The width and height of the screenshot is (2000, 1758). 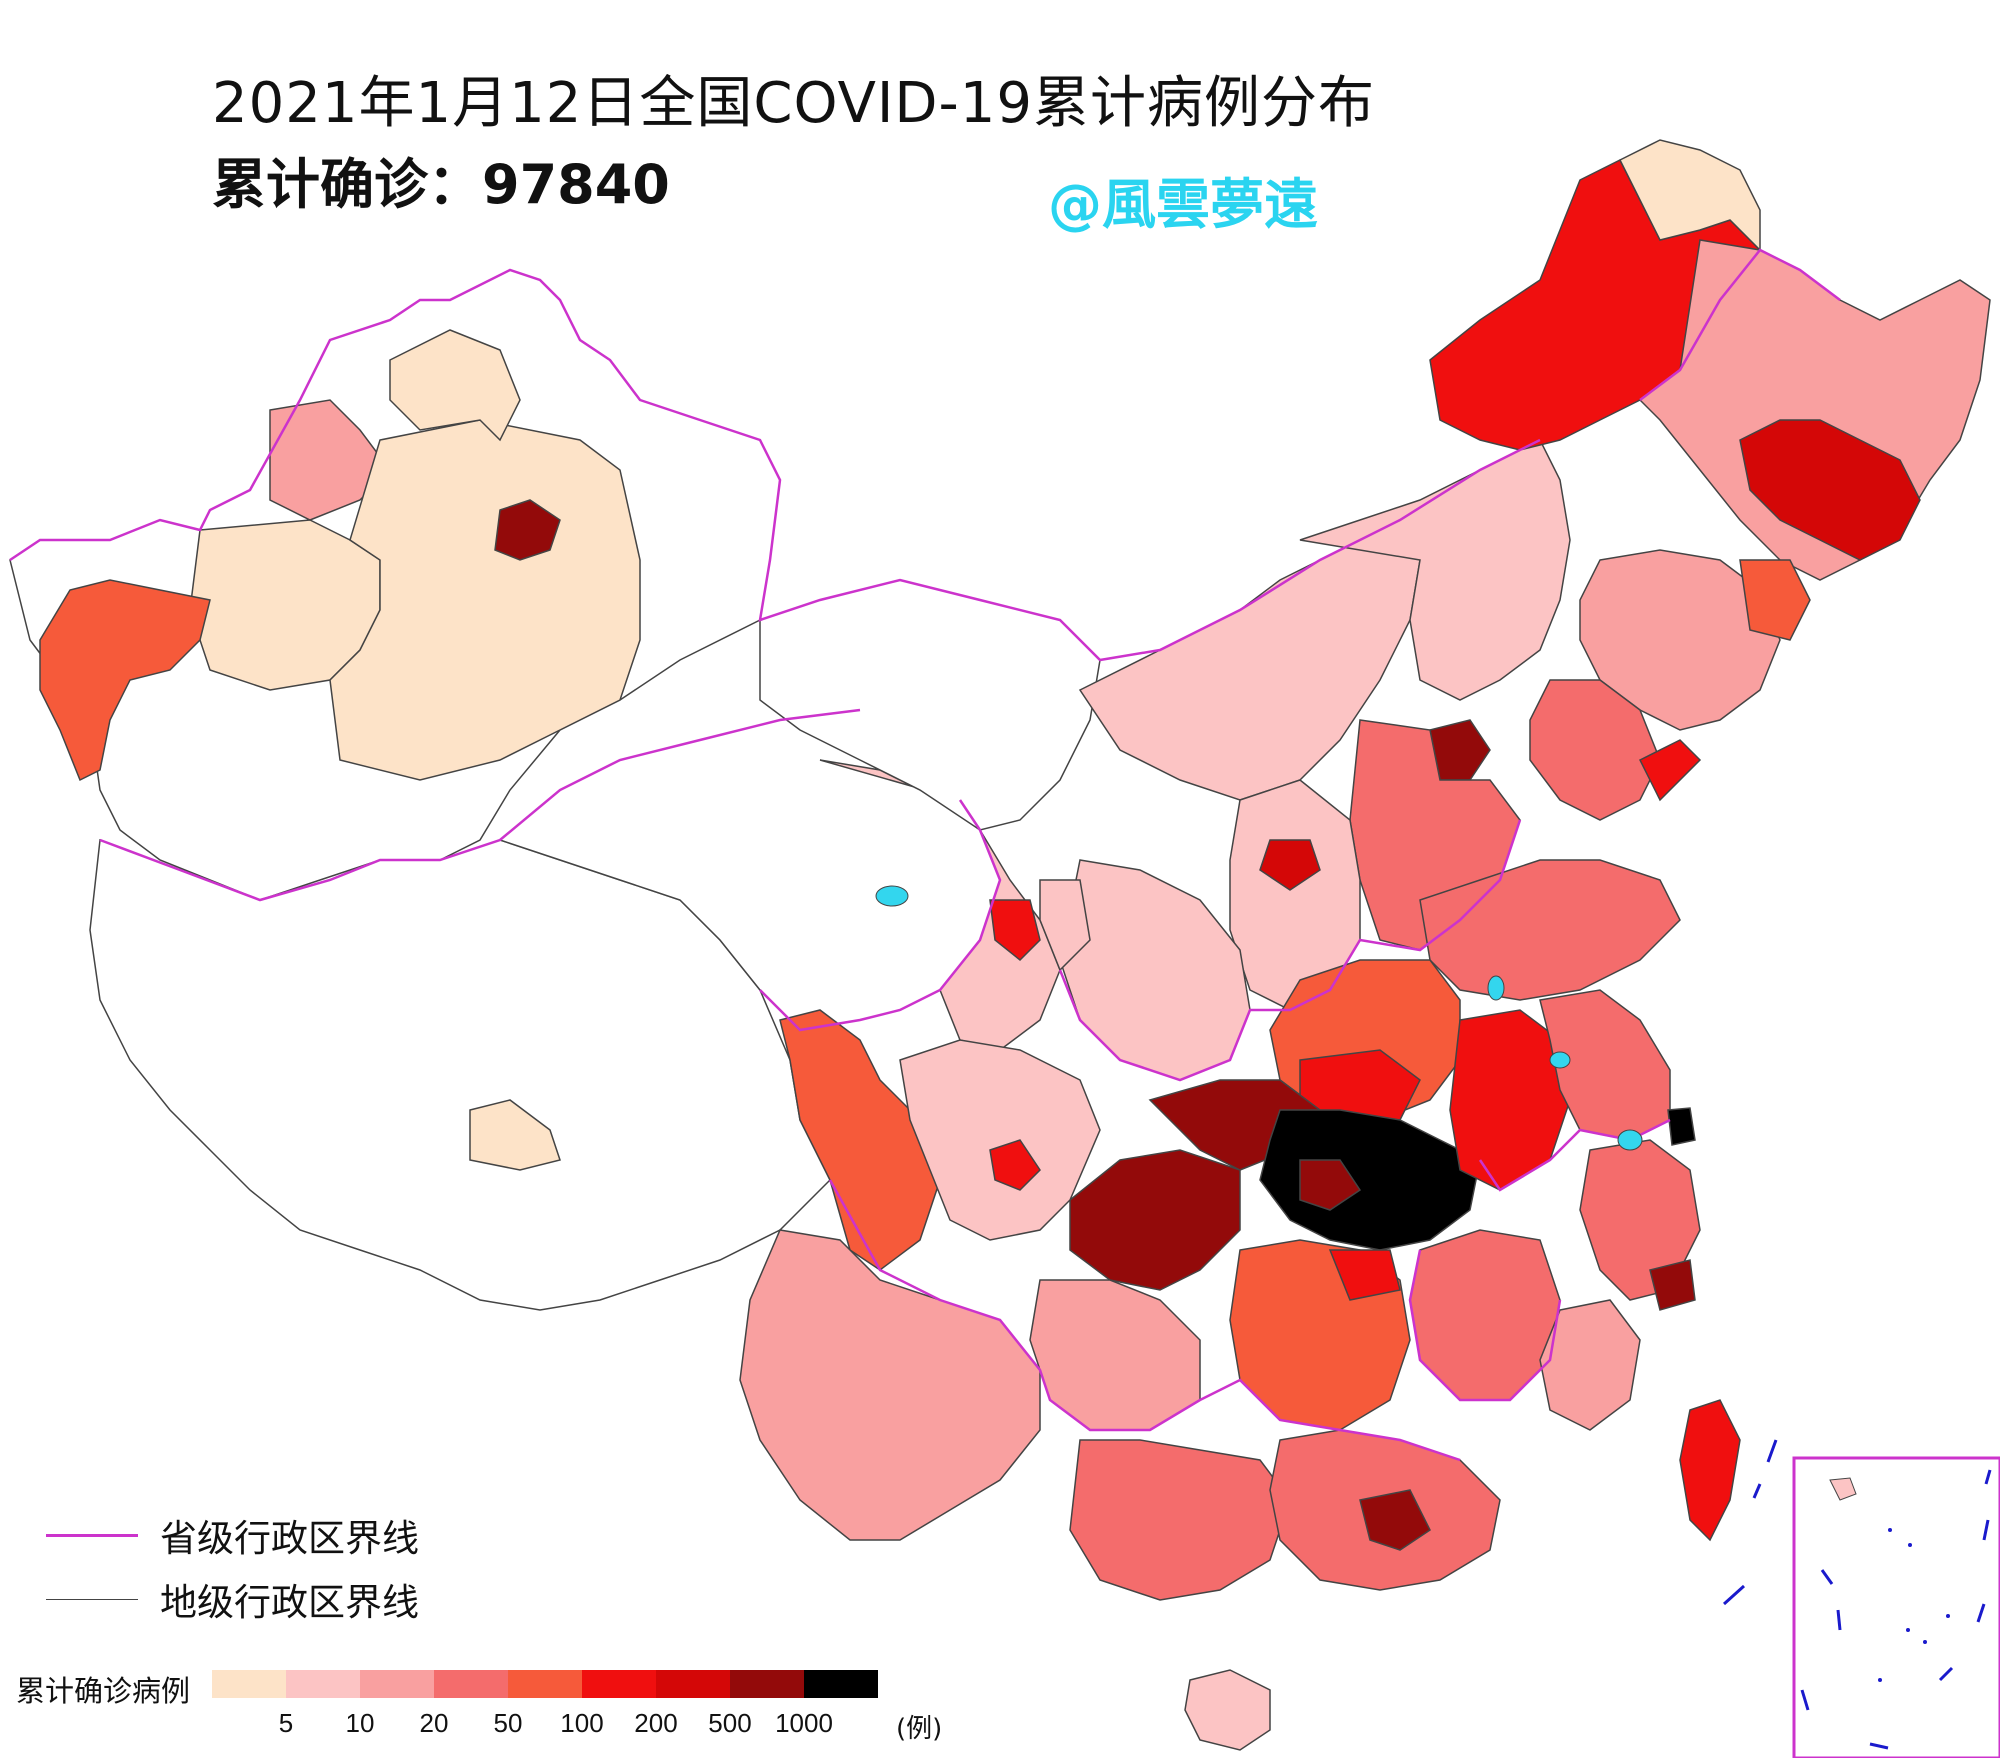 I want to click on color-scale-tick: 10, so click(x=360, y=1723).